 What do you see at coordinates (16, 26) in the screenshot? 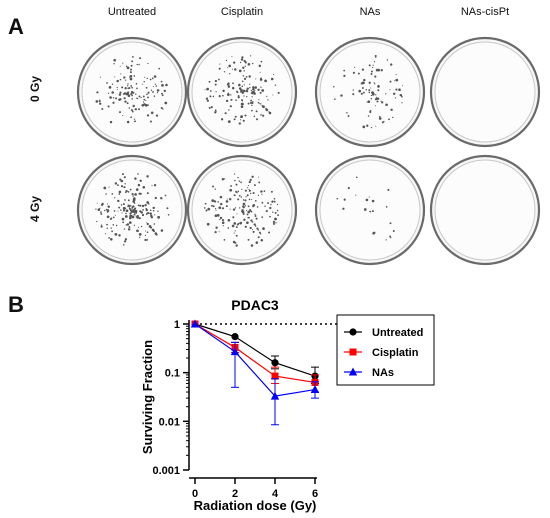
I see `panel-a-letter: A` at bounding box center [16, 26].